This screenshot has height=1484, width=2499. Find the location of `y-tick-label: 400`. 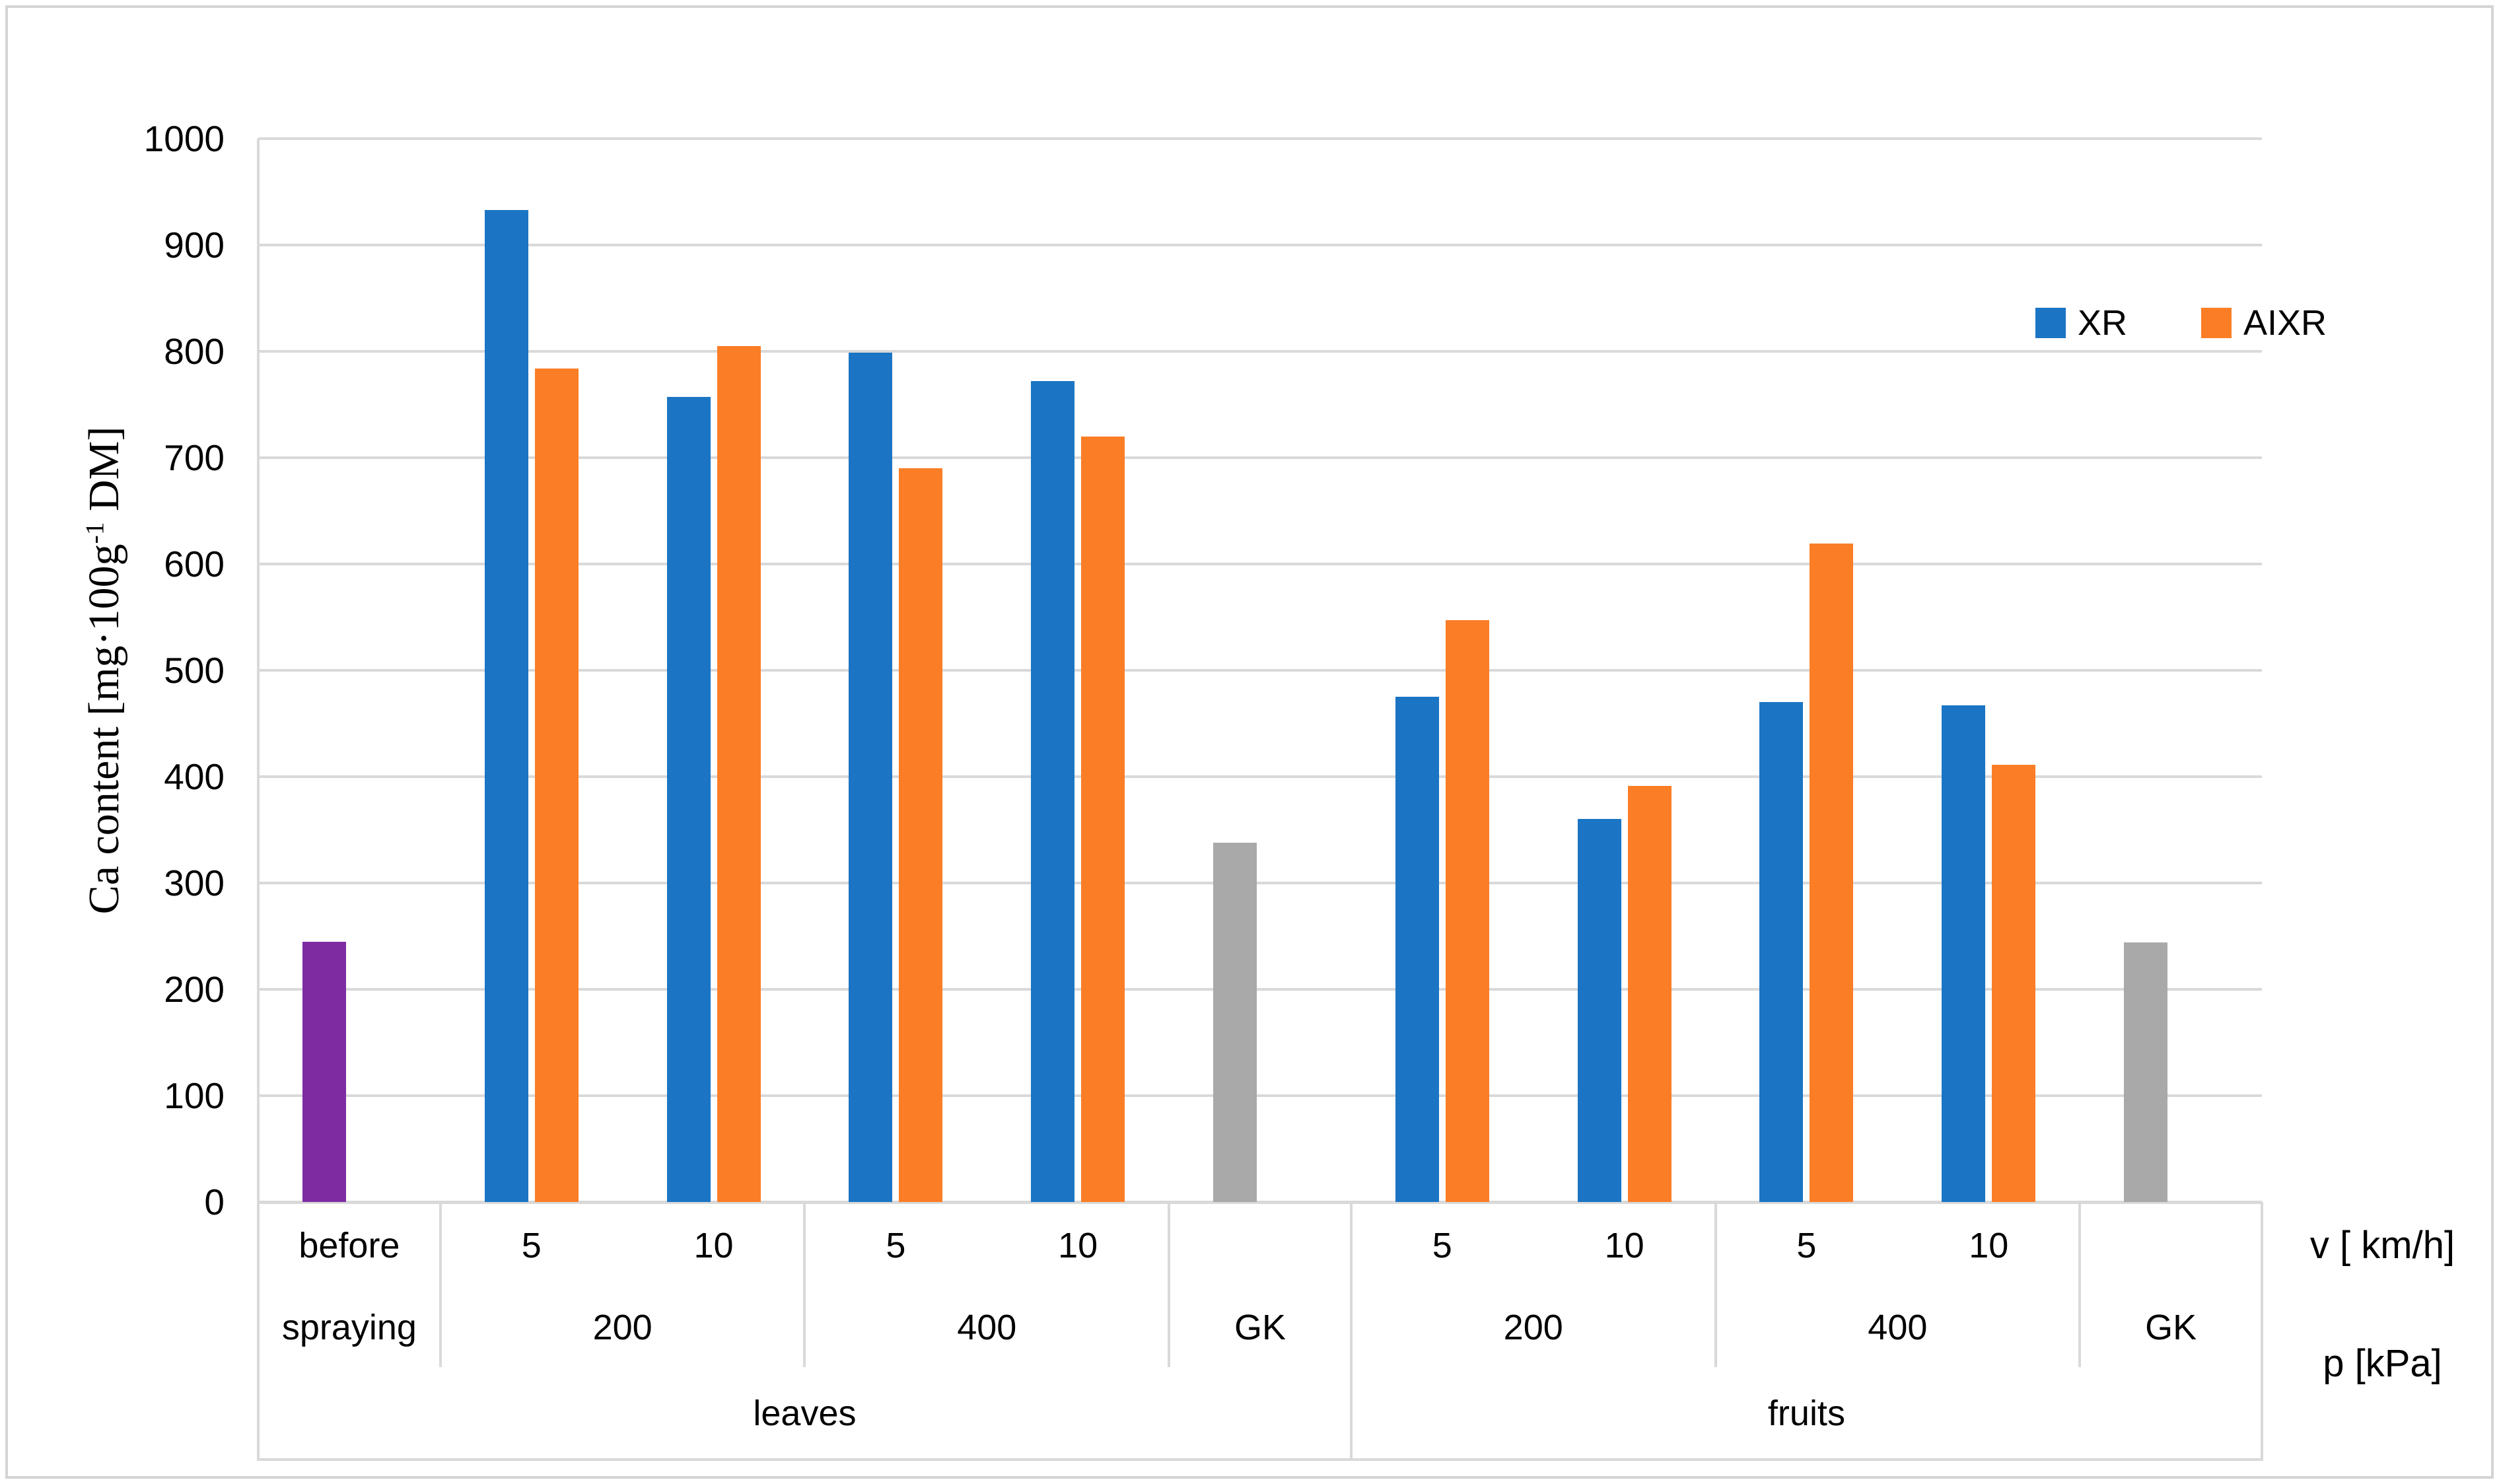

y-tick-label: 400 is located at coordinates (194, 776).